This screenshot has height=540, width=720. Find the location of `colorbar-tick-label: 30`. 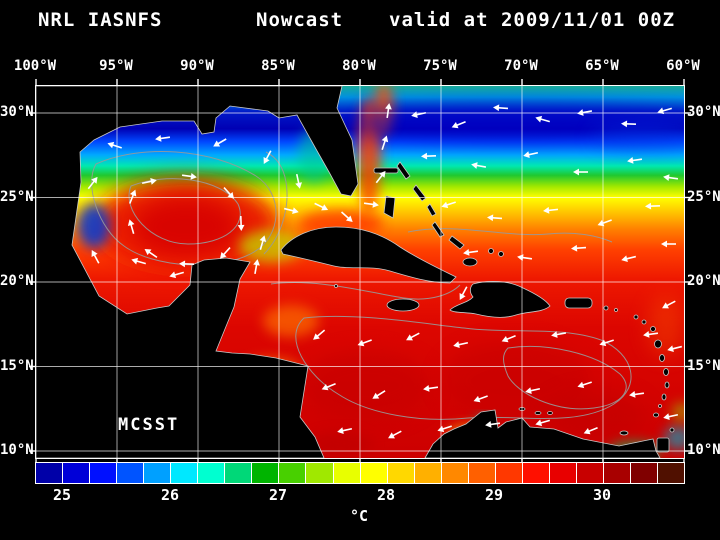

colorbar-tick-label: 30 is located at coordinates (602, 495).